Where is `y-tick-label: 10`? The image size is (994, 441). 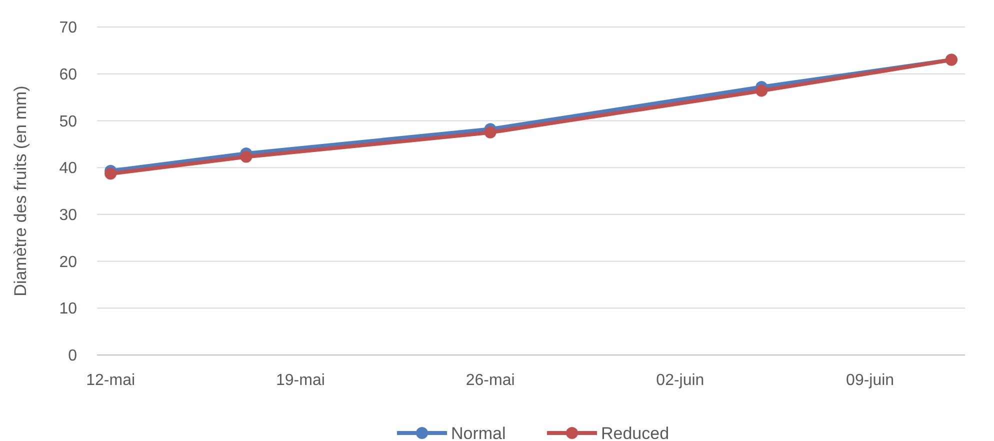
y-tick-label: 10 is located at coordinates (68, 309).